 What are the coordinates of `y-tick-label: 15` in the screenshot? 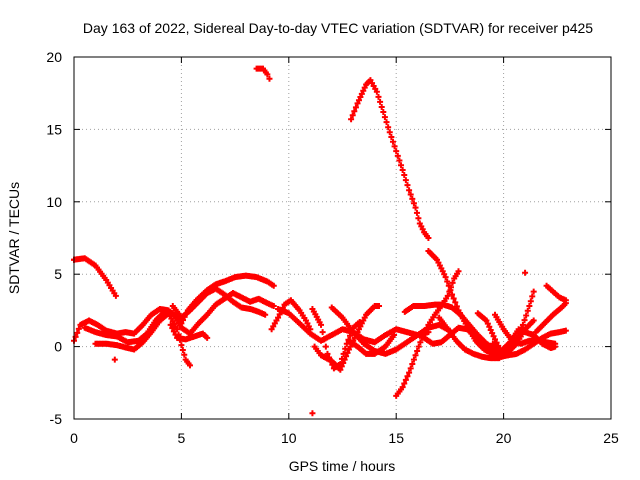 It's located at (54, 129).